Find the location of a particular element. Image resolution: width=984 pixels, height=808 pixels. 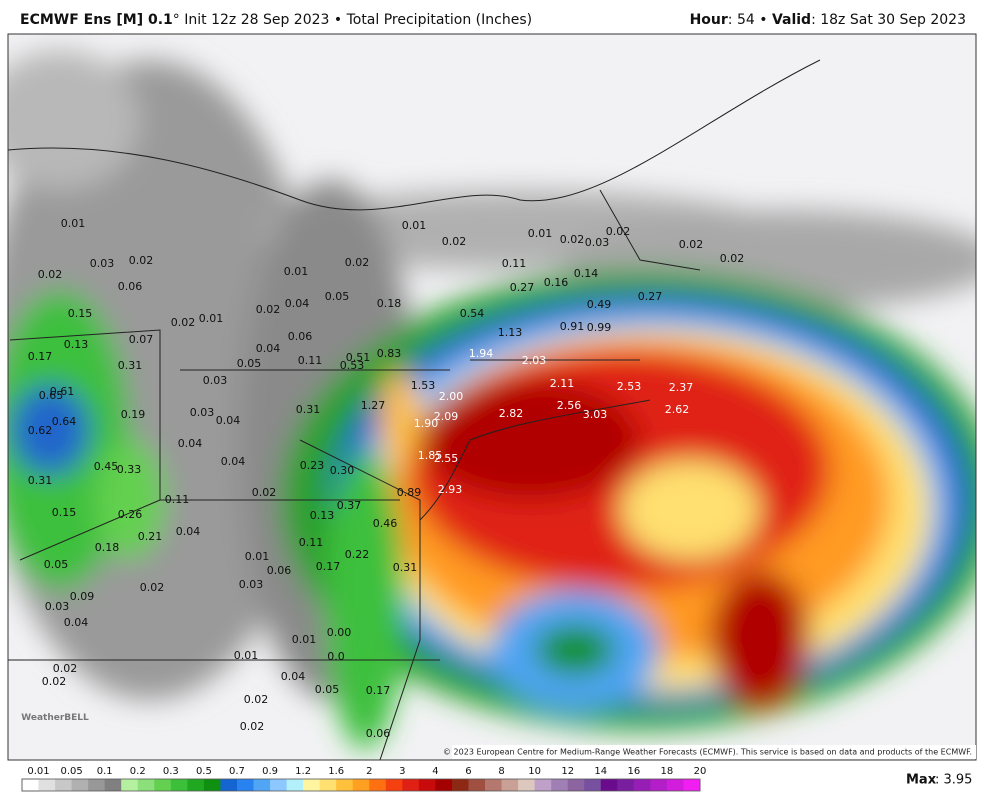

scale-label: 6 is located at coordinates (468, 771).